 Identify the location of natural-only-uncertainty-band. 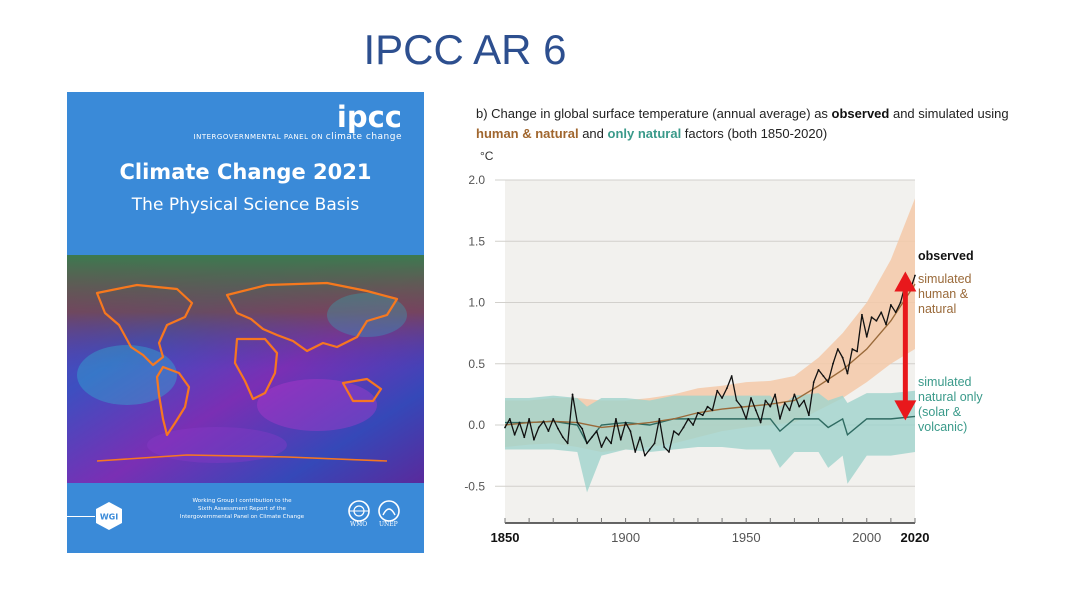
(710, 441).